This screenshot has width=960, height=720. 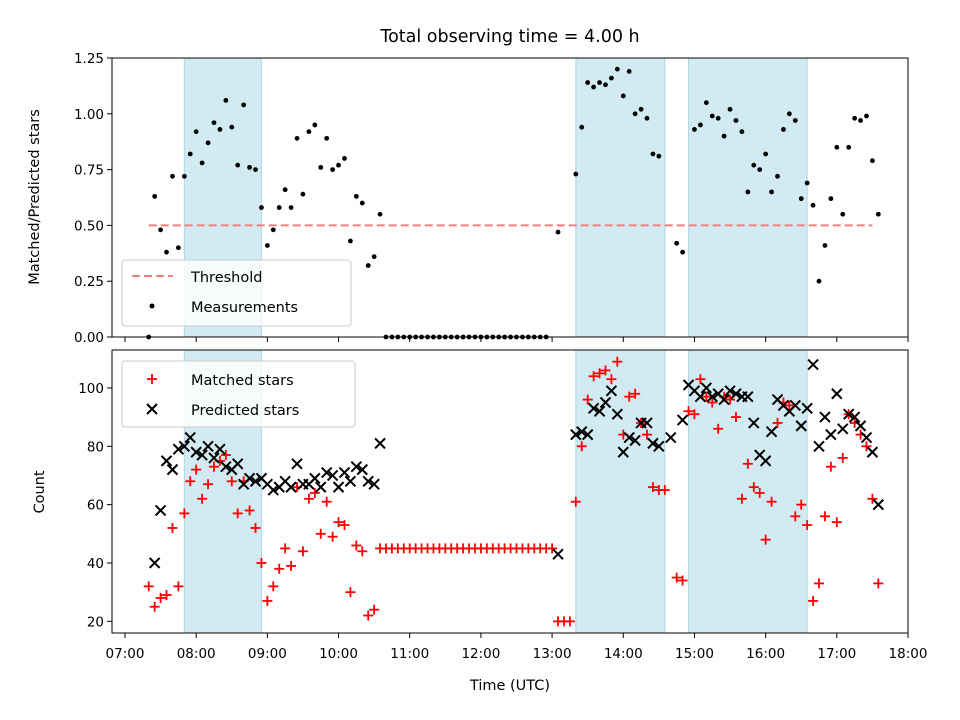 What do you see at coordinates (244, 308) in the screenshot?
I see `legend-measurements-label: Measurements` at bounding box center [244, 308].